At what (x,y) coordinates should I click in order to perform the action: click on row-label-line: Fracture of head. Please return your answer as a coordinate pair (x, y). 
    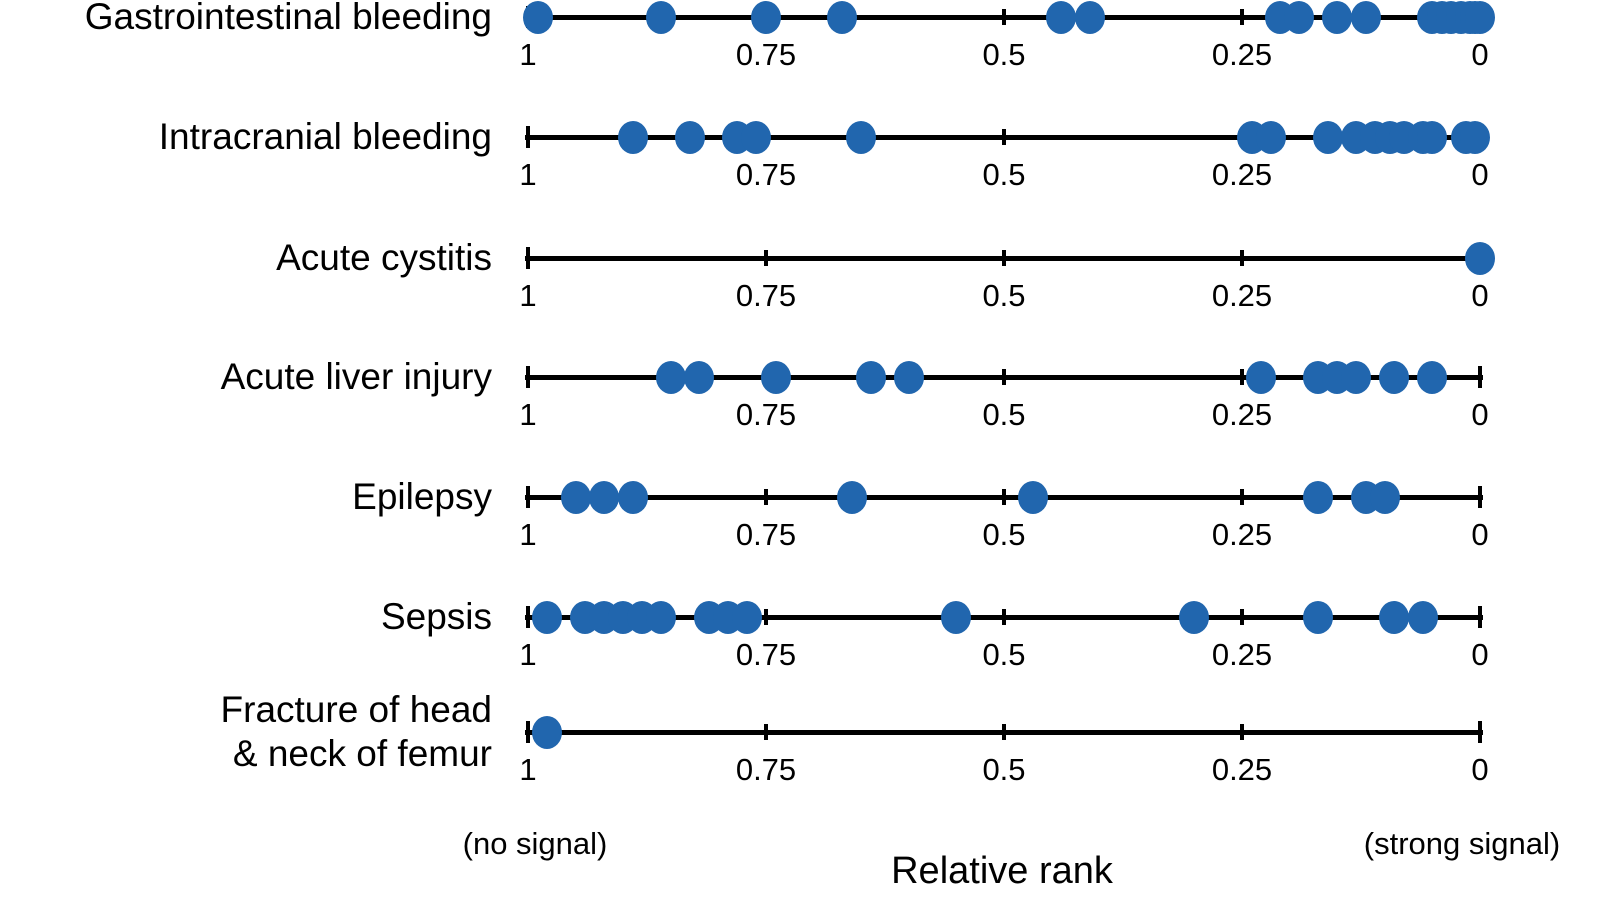
    Looking at the image, I should click on (356, 709).